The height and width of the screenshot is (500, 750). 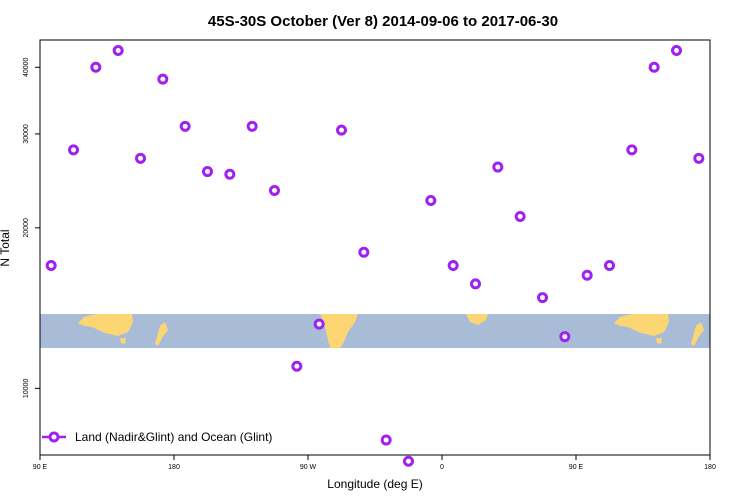 What do you see at coordinates (26, 389) in the screenshot?
I see `y-tick-label: 10000` at bounding box center [26, 389].